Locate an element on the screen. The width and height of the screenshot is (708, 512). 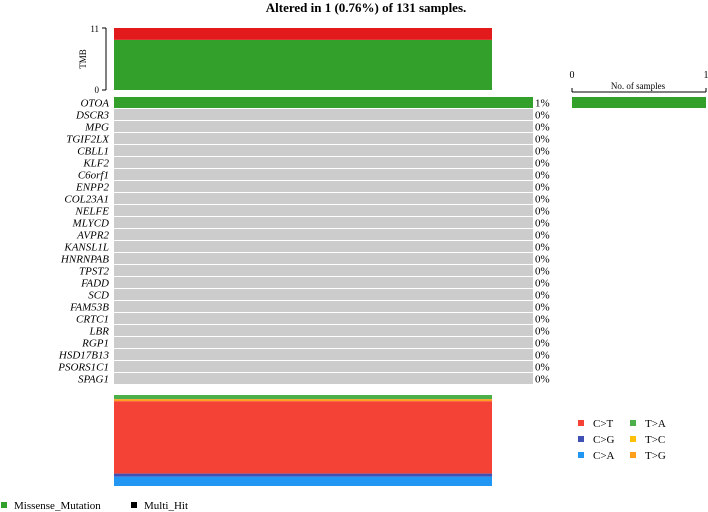
gene-label: OTOA is located at coordinates (94, 104).